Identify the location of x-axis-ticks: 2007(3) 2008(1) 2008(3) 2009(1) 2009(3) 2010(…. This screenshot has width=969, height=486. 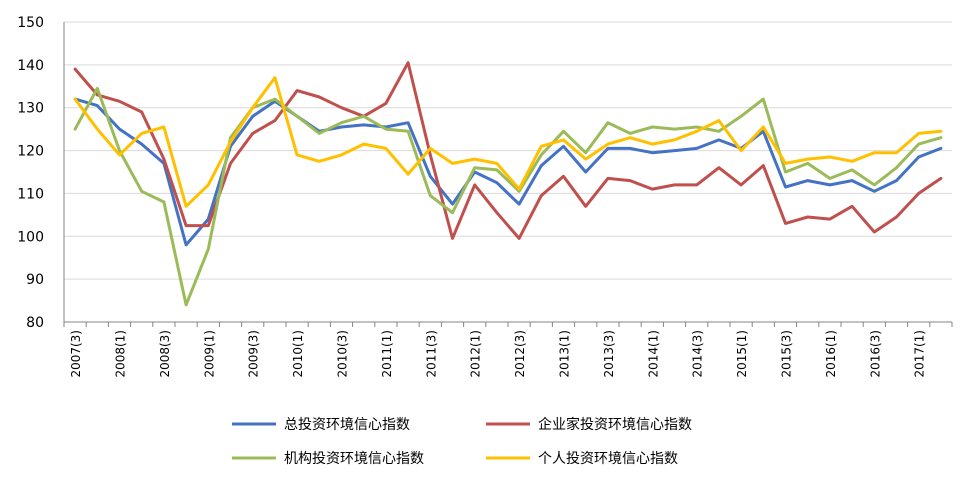
(498, 354).